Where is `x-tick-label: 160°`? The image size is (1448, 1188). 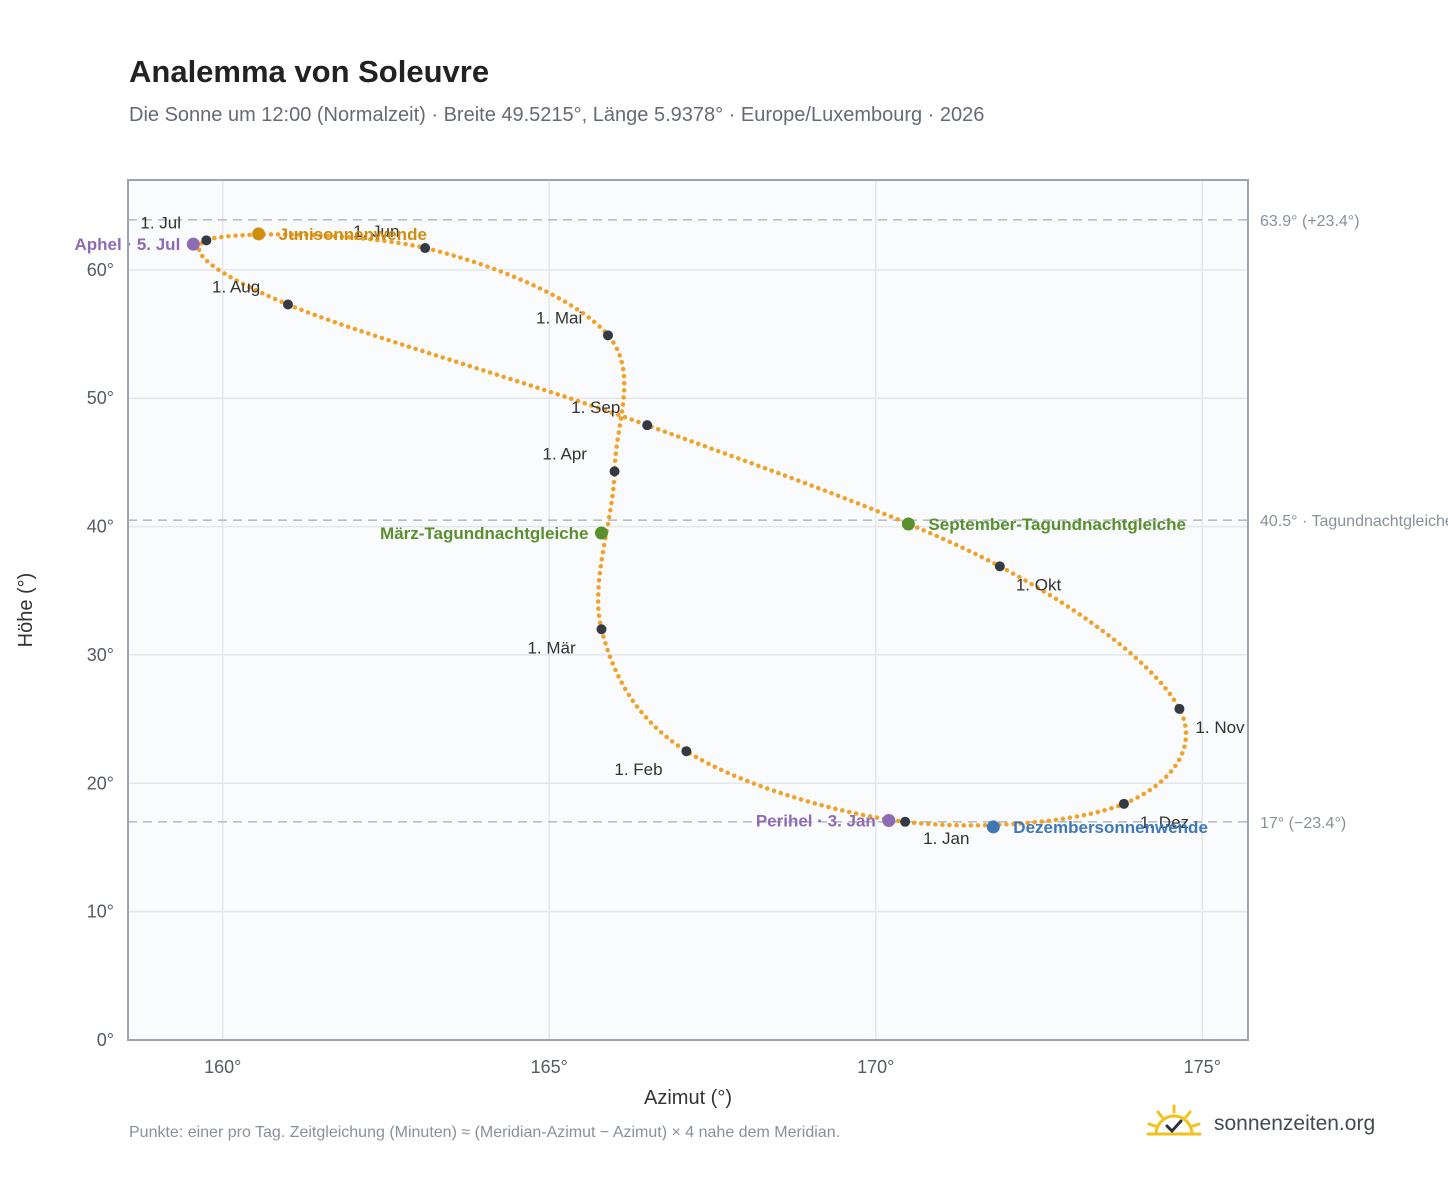
x-tick-label: 160° is located at coordinates (222, 1067).